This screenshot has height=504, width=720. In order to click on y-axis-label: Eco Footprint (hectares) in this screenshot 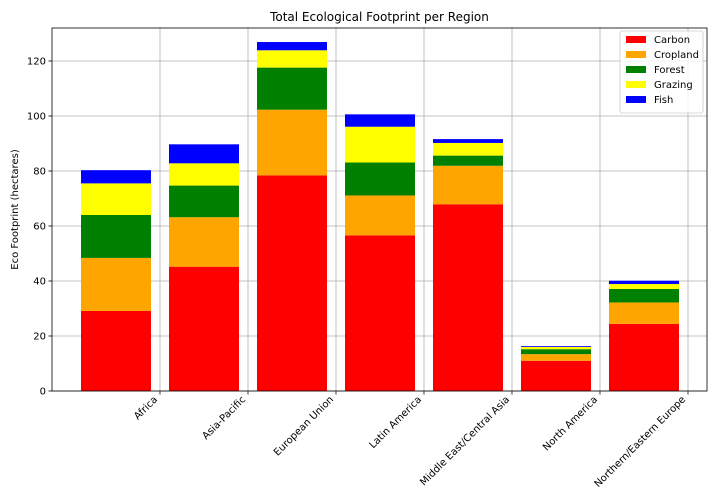, I will do `click(15, 209)`.